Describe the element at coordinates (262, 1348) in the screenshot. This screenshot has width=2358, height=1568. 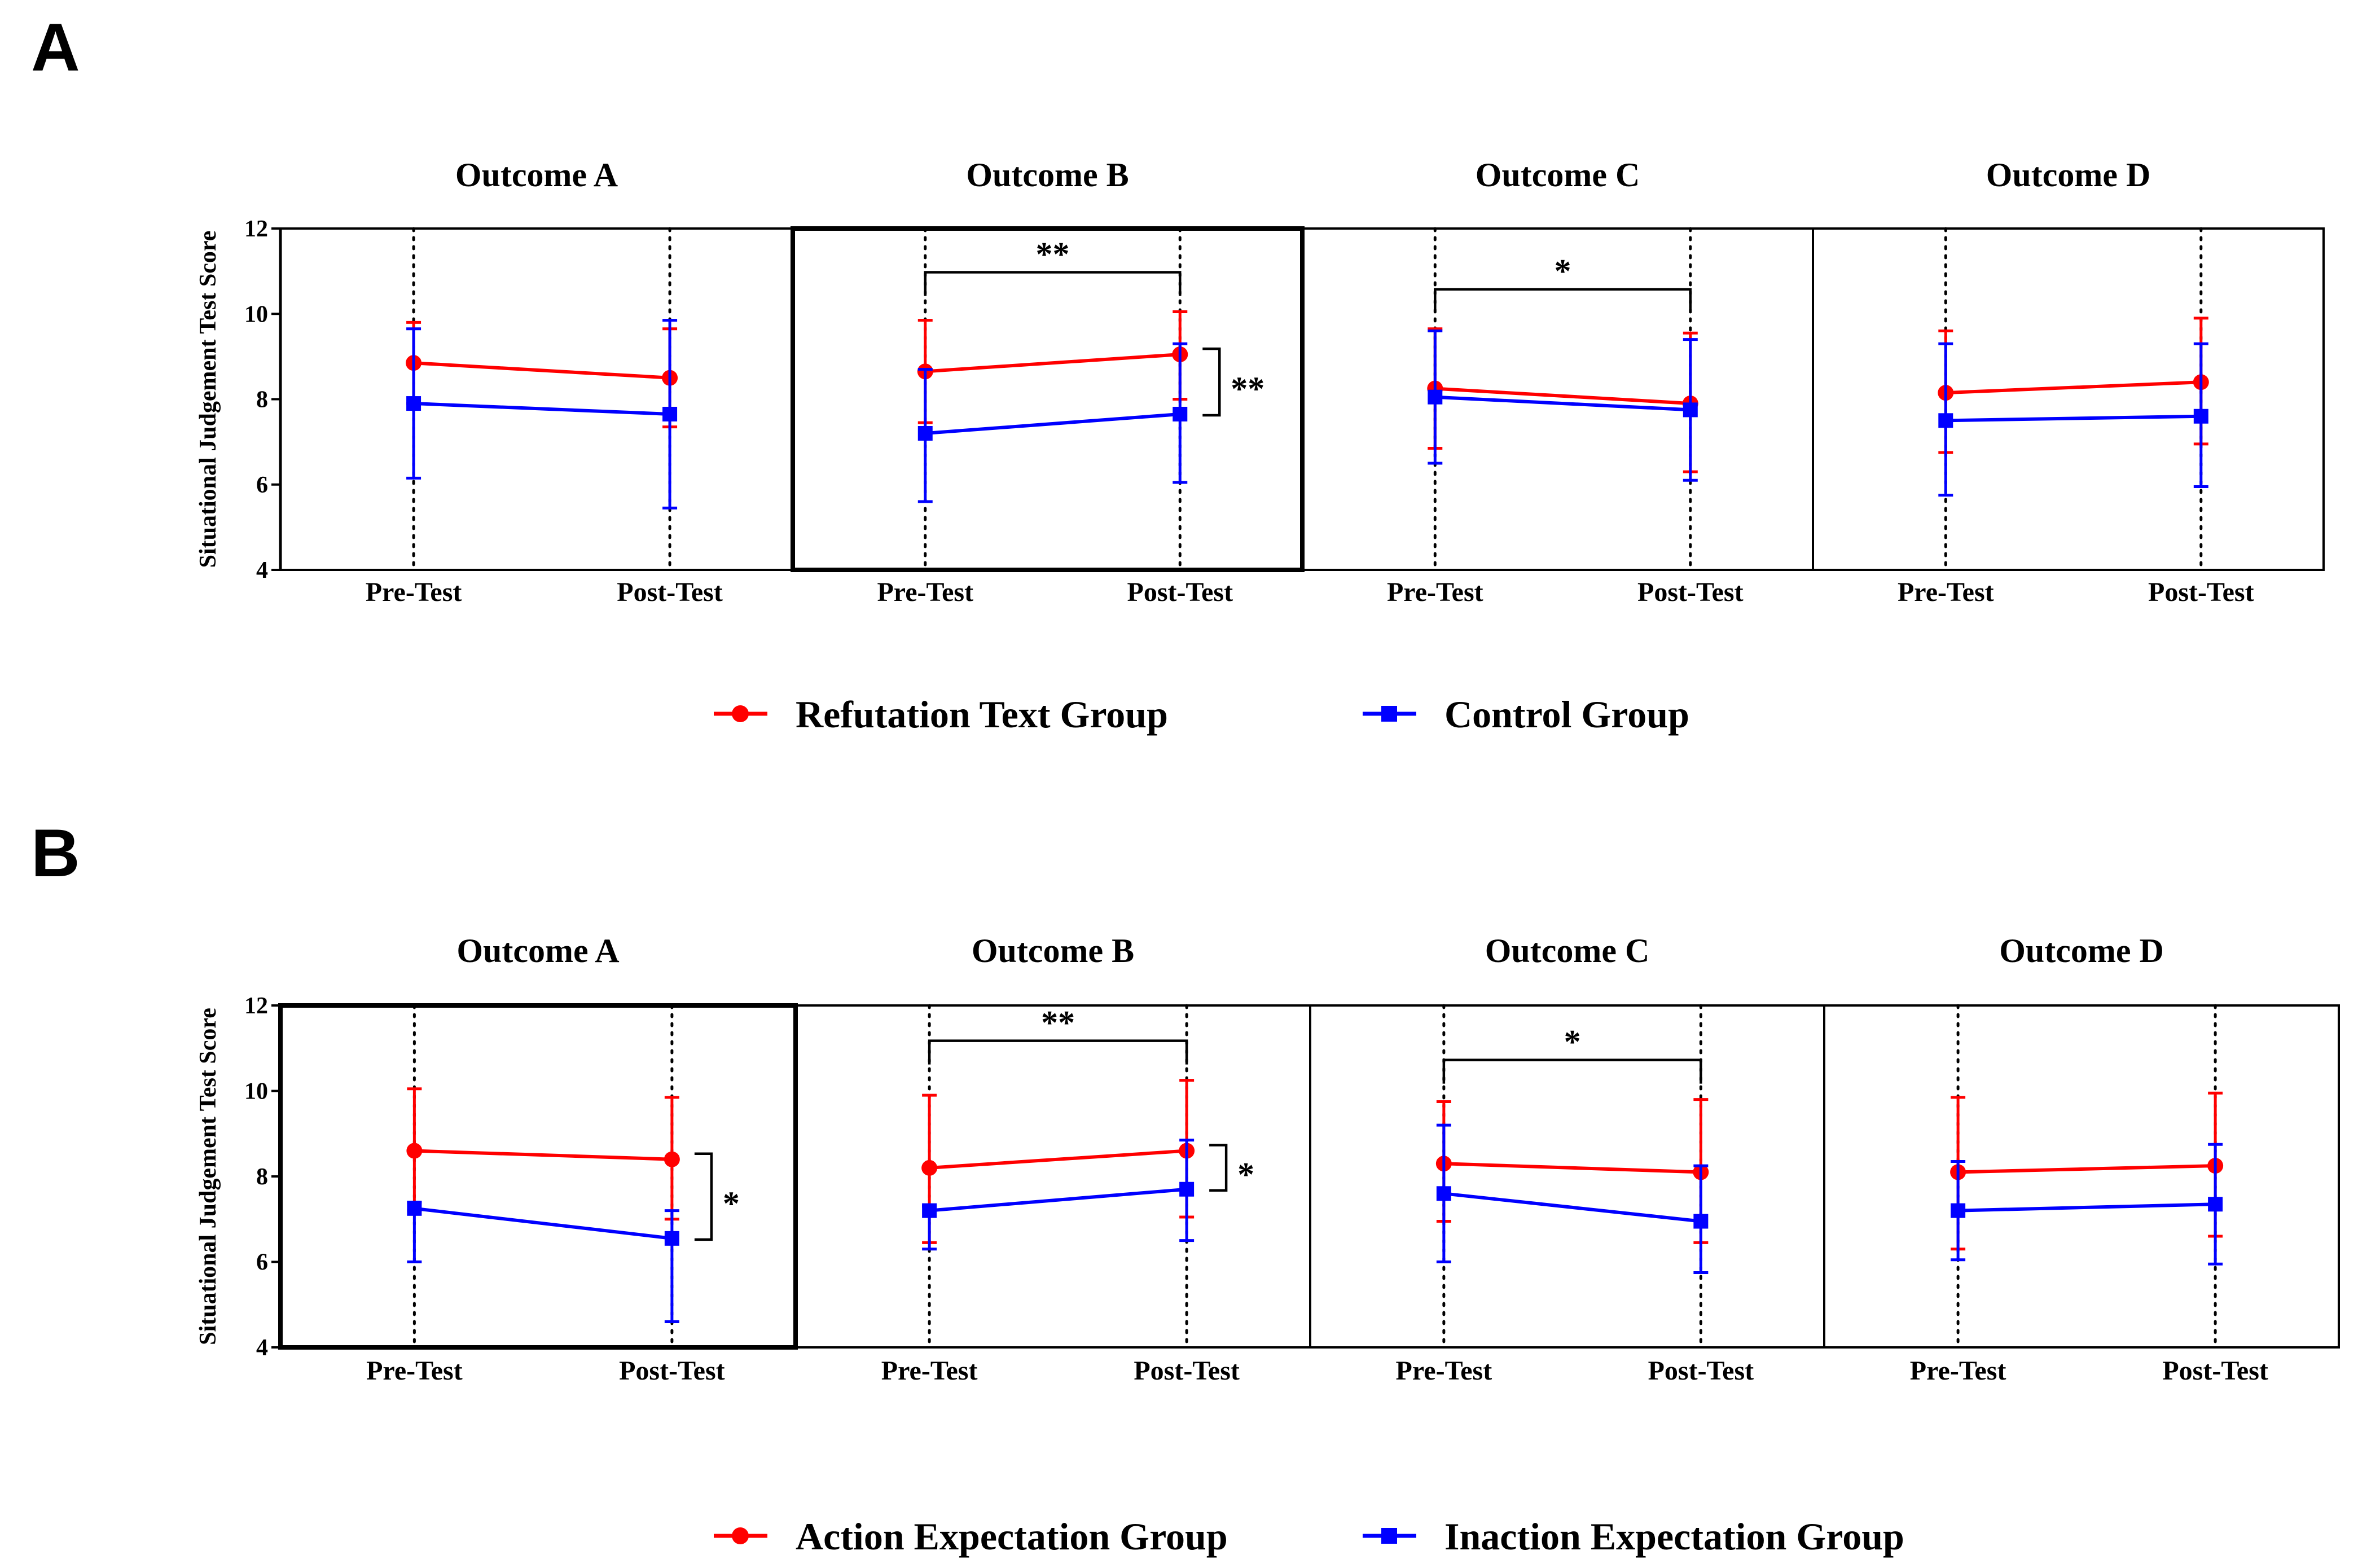
I see `y-tick-label: 4` at that location.